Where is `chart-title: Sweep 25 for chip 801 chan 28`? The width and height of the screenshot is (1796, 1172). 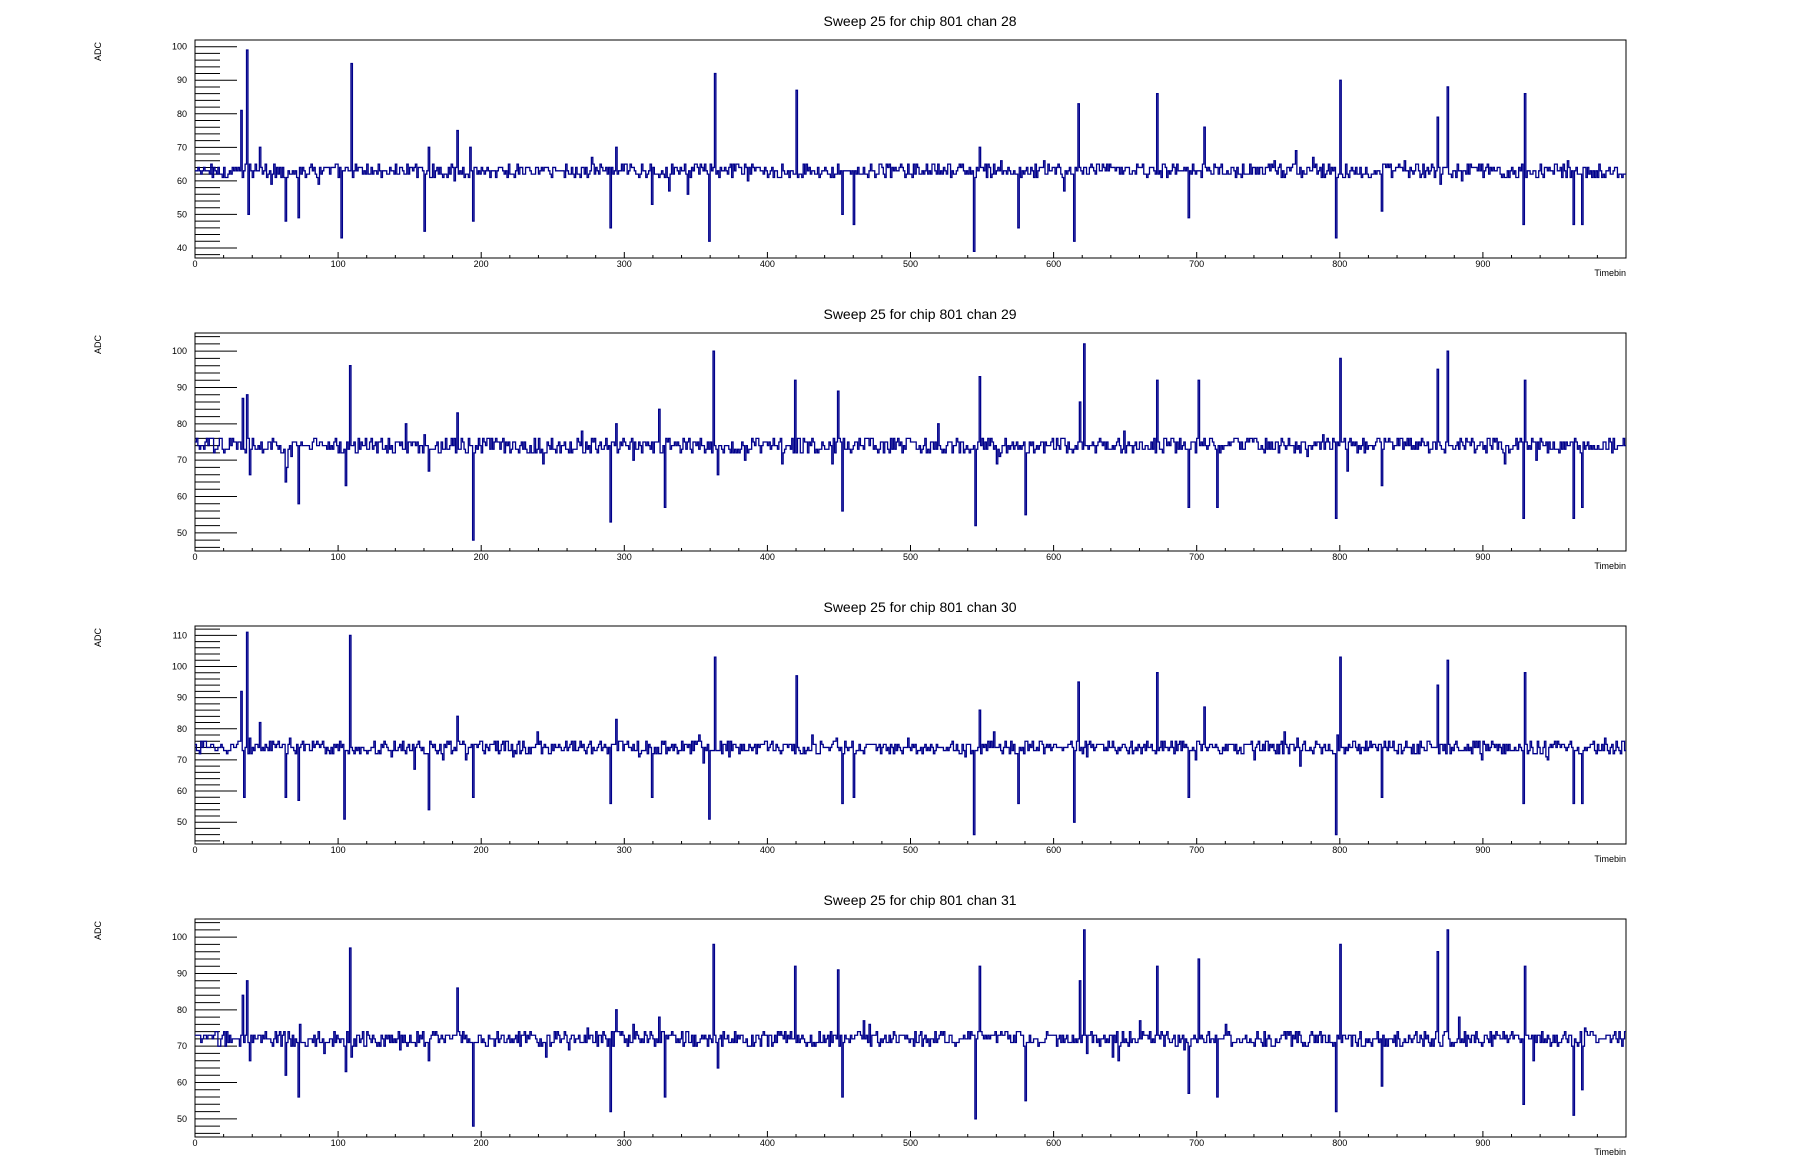 chart-title: Sweep 25 for chip 801 chan 28 is located at coordinates (919, 21).